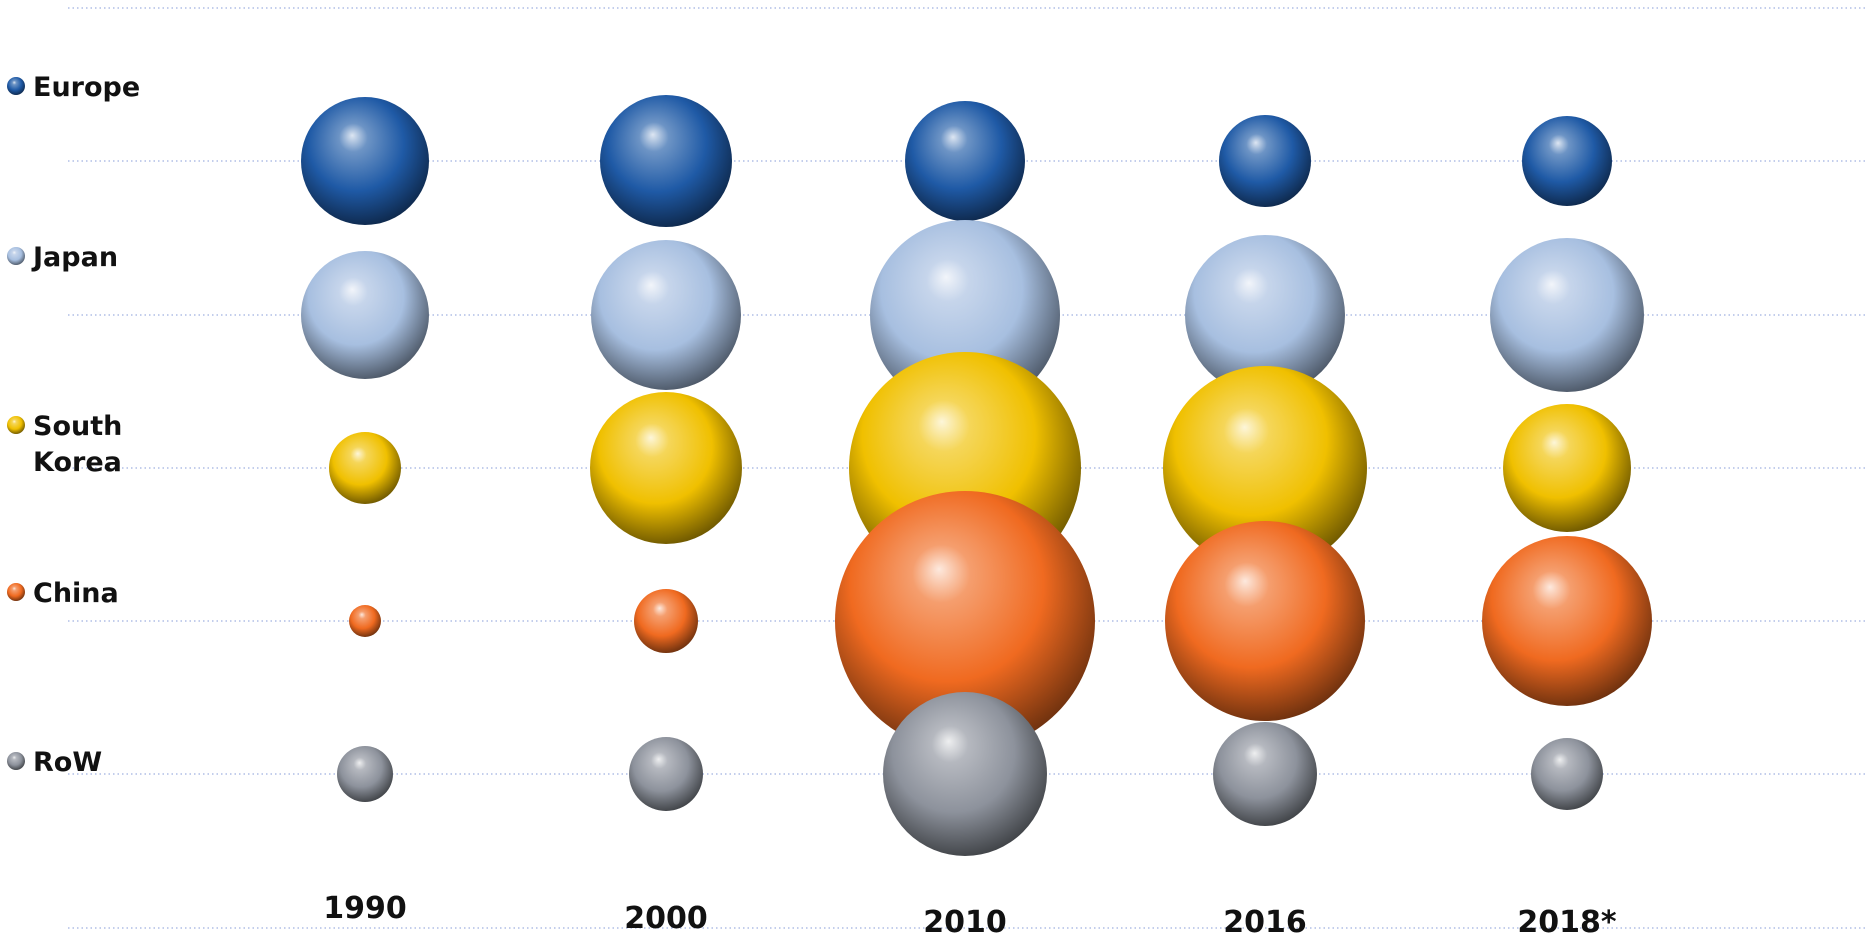  What do you see at coordinates (666, 315) in the screenshot?
I see `bubble-japan-2000` at bounding box center [666, 315].